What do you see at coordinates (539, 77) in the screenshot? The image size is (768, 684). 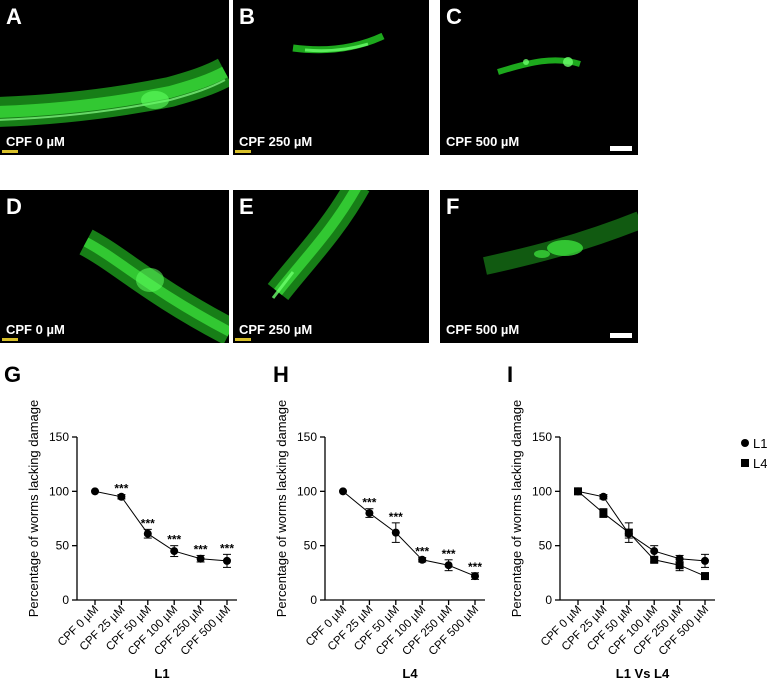 I see `micrograph-panel-c: C CPF 500 µM` at bounding box center [539, 77].